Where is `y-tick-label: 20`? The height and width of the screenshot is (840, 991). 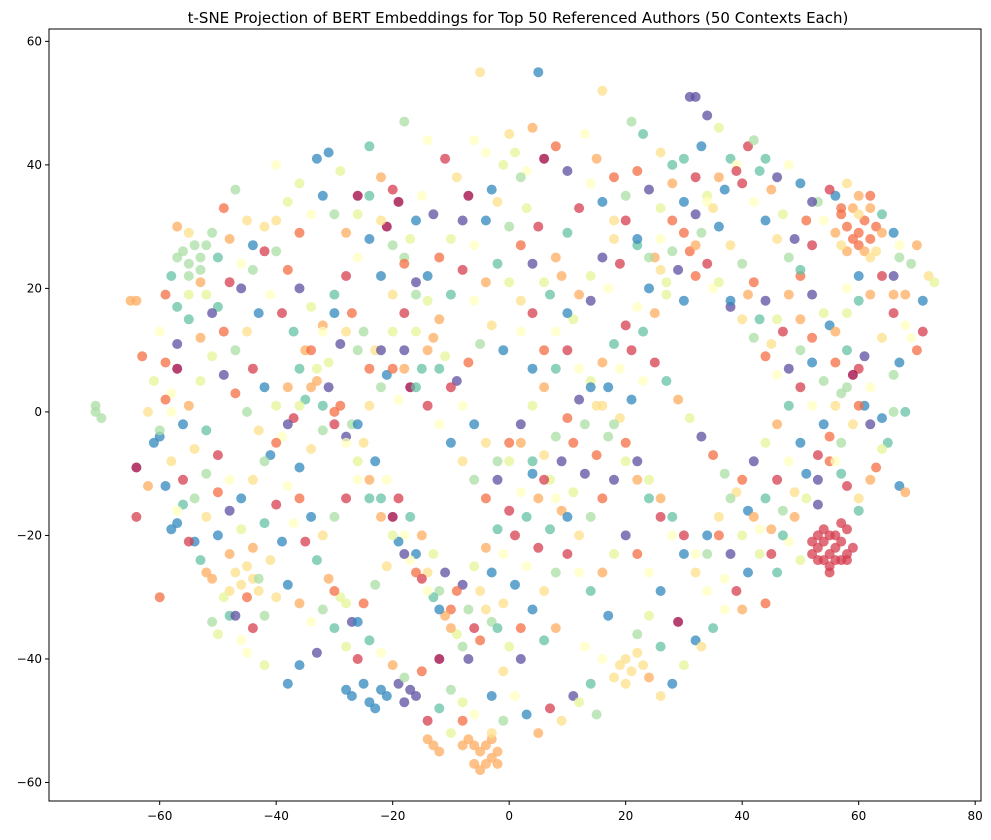
y-tick-label: 20 is located at coordinates (34, 288).